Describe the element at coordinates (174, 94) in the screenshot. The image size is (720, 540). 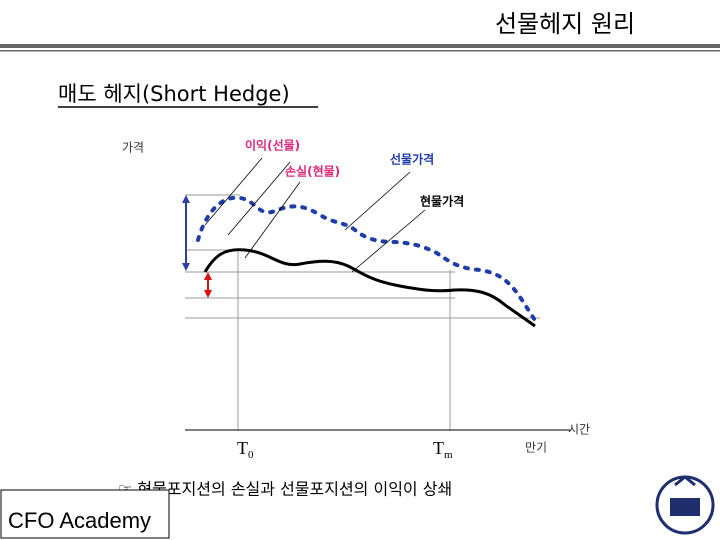
I see `subtitle: 매도 헤지(Short Hedge)` at that location.